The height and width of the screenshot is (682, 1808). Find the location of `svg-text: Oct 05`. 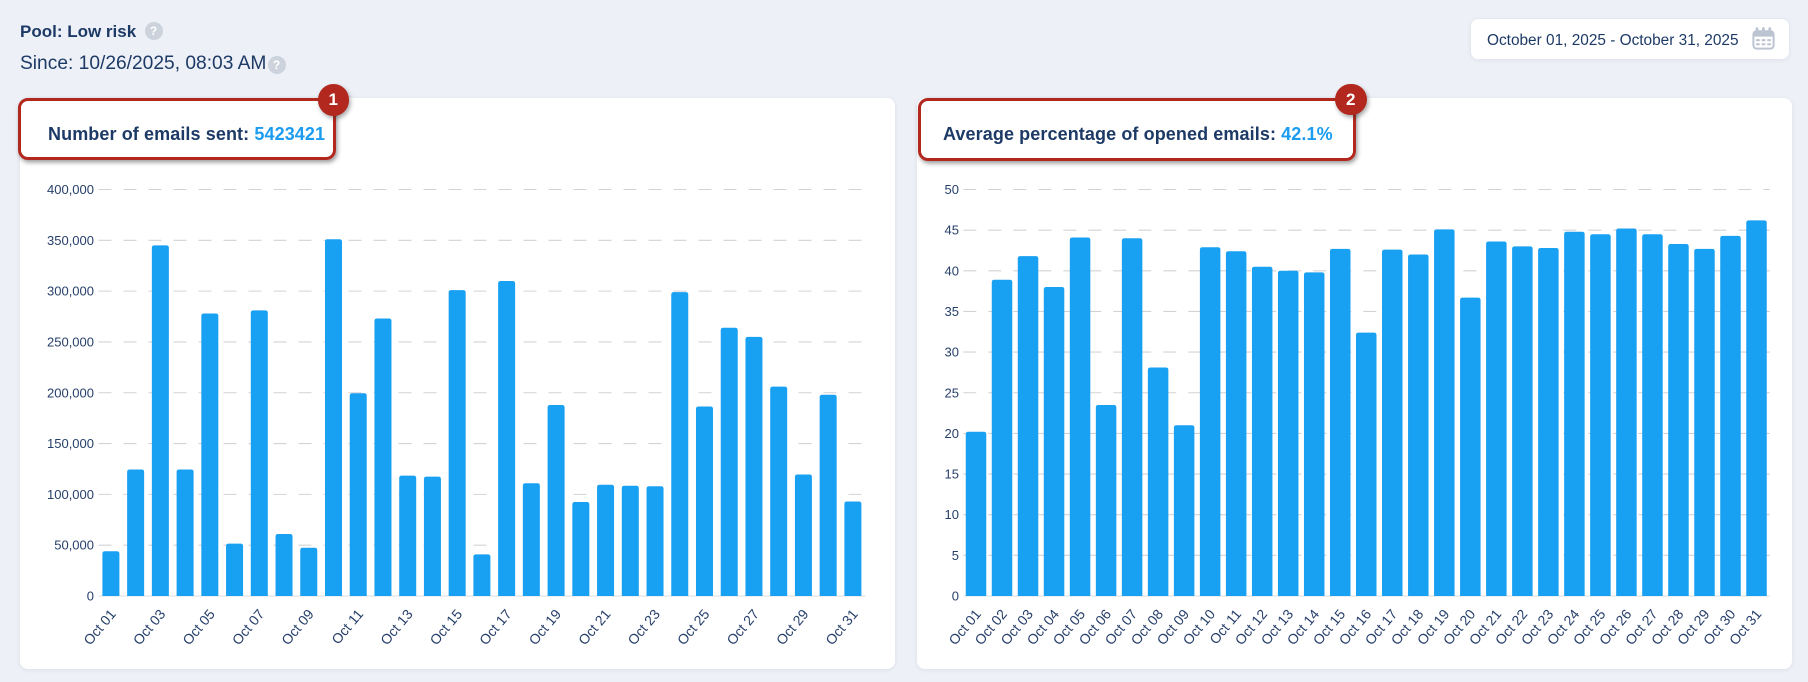

svg-text: Oct 05 is located at coordinates (198, 627).